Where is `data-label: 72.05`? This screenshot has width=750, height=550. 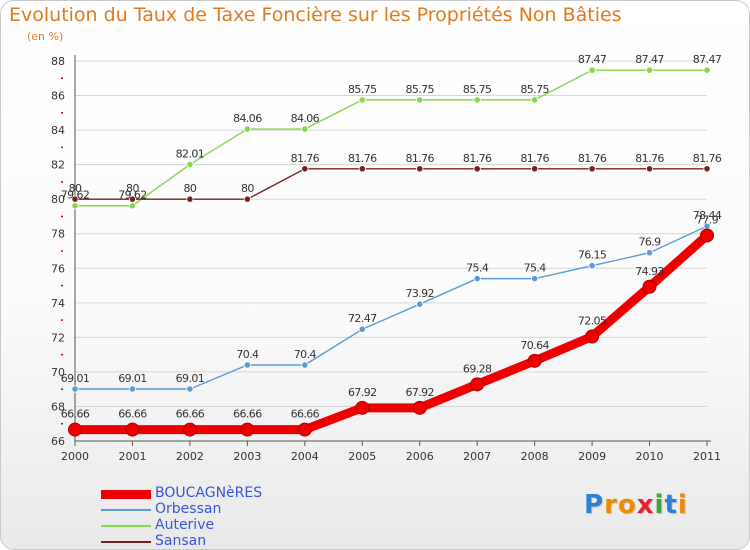
data-label: 72.05 is located at coordinates (592, 321).